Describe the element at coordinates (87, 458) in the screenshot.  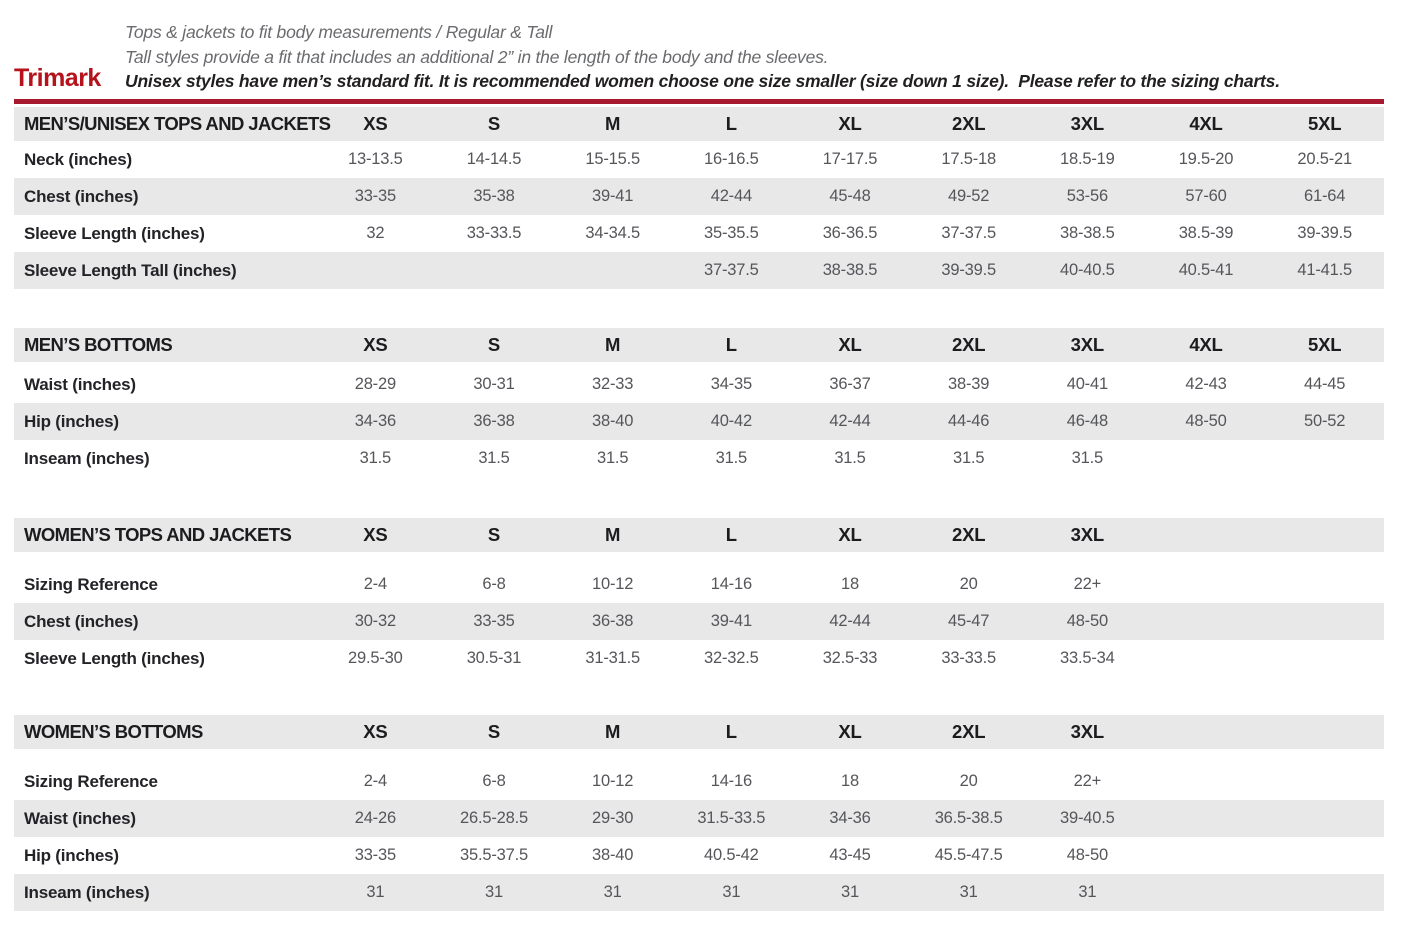
I see `row-label: Inseam (inches)` at that location.